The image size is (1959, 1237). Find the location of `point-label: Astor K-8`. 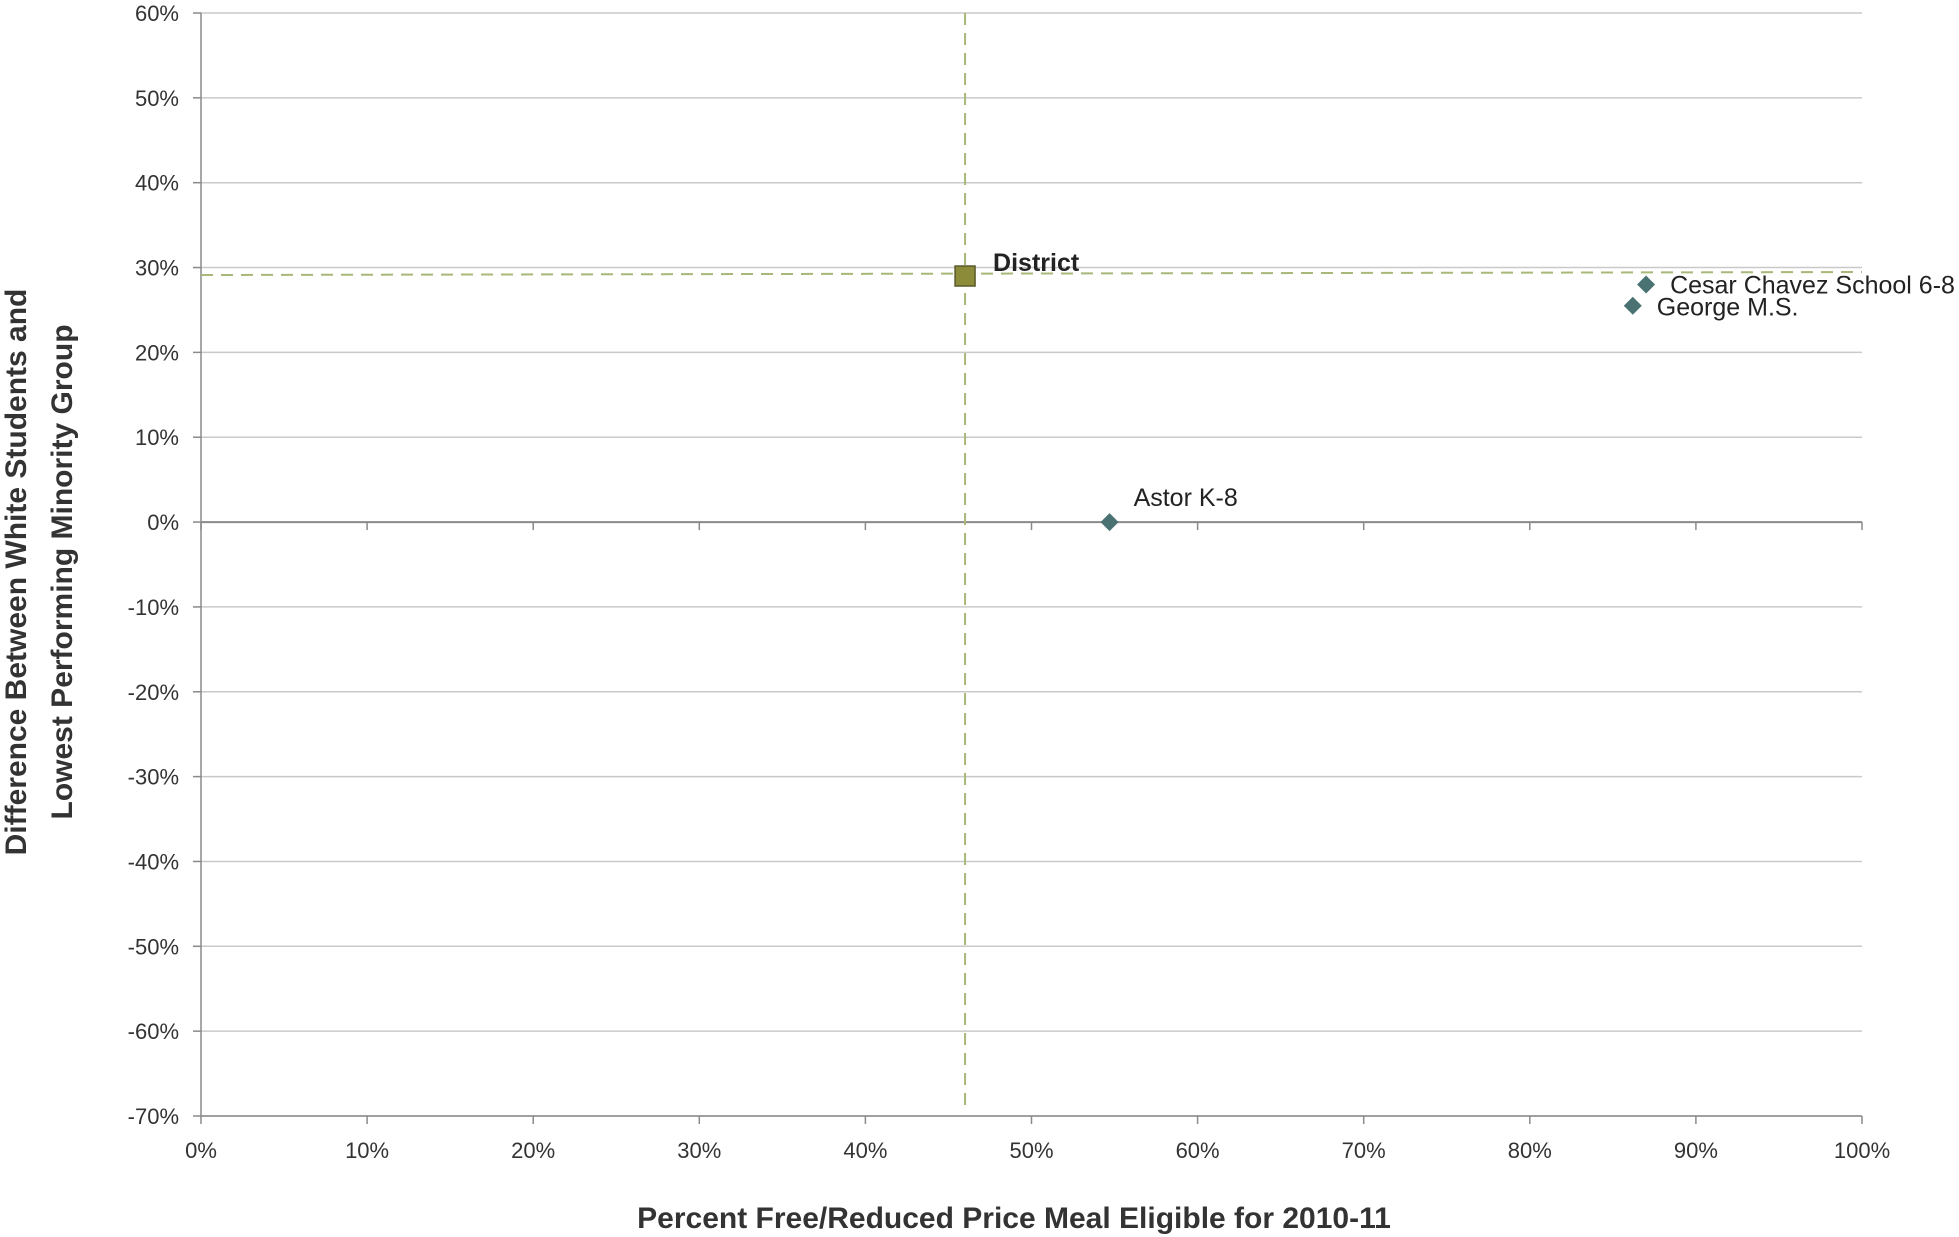

point-label: Astor K-8 is located at coordinates (1186, 498).